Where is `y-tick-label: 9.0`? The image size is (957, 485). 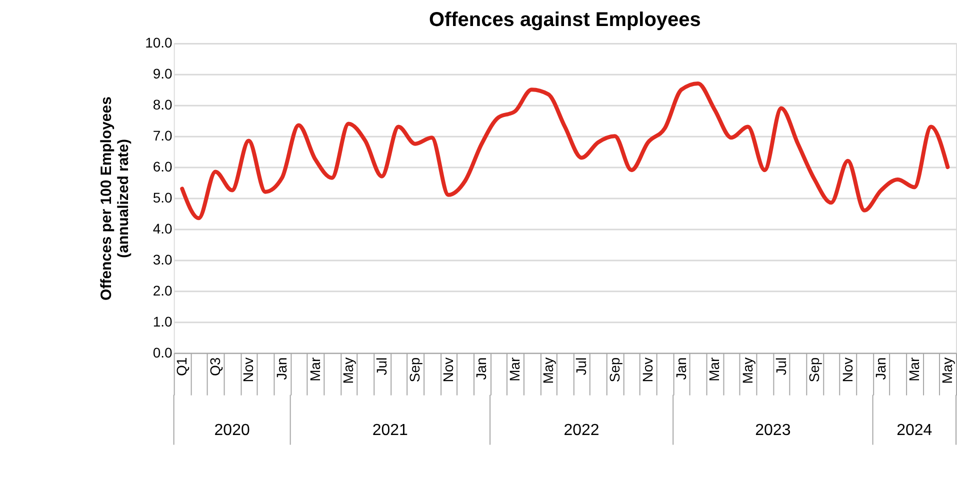 y-tick-label: 9.0 is located at coordinates (162, 74).